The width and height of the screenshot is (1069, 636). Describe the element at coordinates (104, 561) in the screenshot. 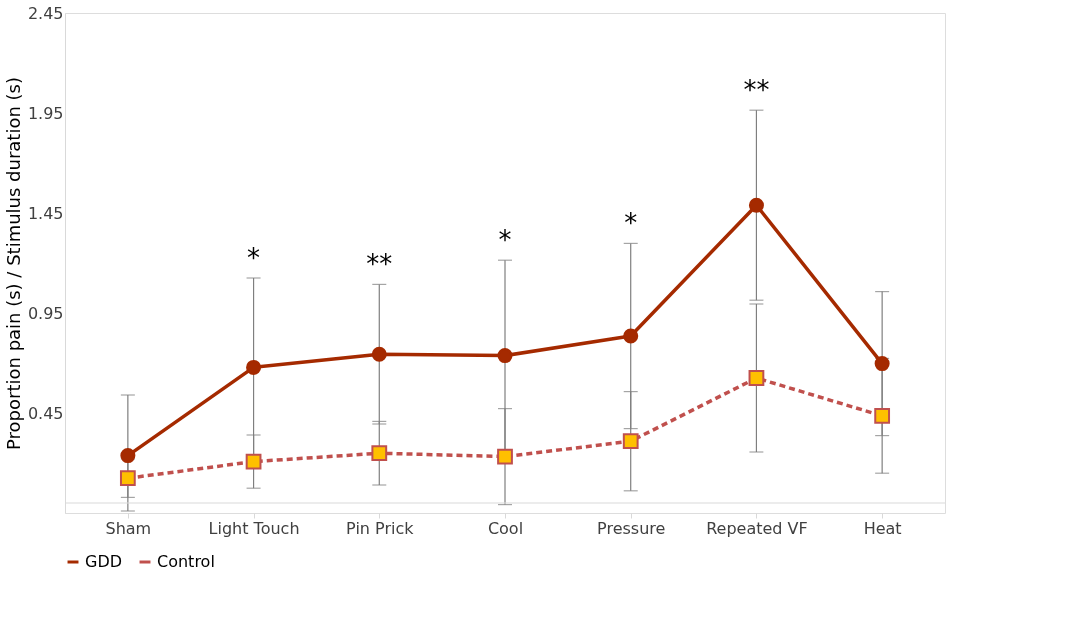

I see `legend-label: GDD` at that location.